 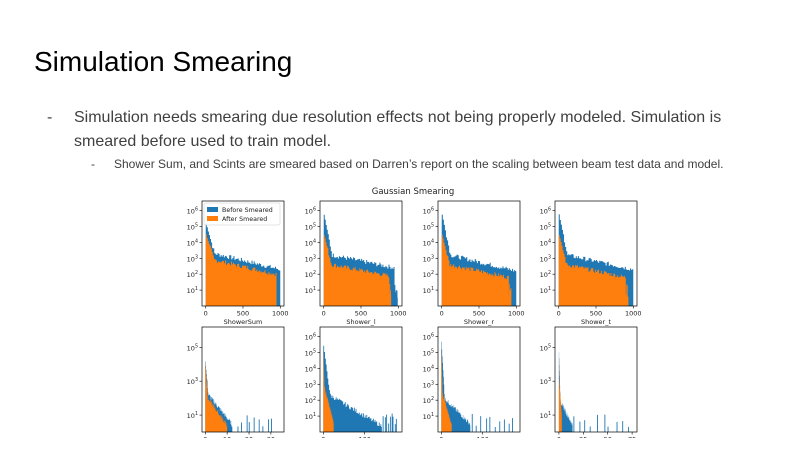 I want to click on legend: Before Smeared After Smeared, so click(x=242, y=214).